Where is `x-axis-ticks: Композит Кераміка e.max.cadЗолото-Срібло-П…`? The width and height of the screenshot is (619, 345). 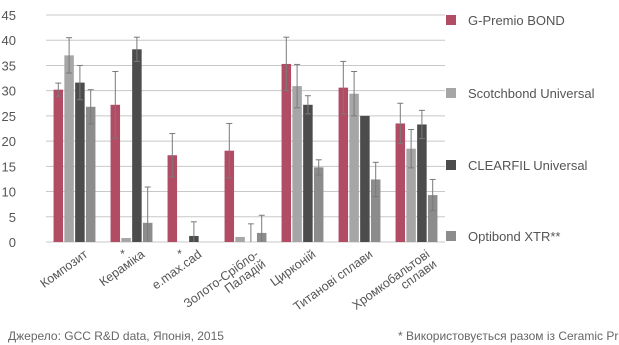
x-axis-ticks: Композит Кераміка e.max.cadЗолото-Срібло-П… is located at coordinates (239, 280).